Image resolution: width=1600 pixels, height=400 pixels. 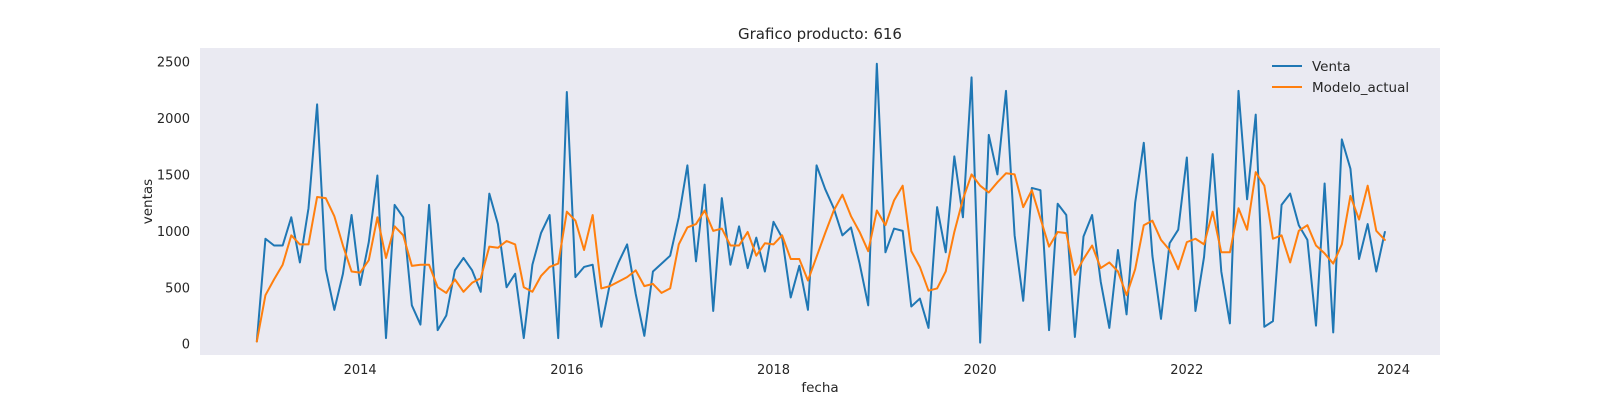 I want to click on x-tick-label: 2016, so click(x=566, y=370).